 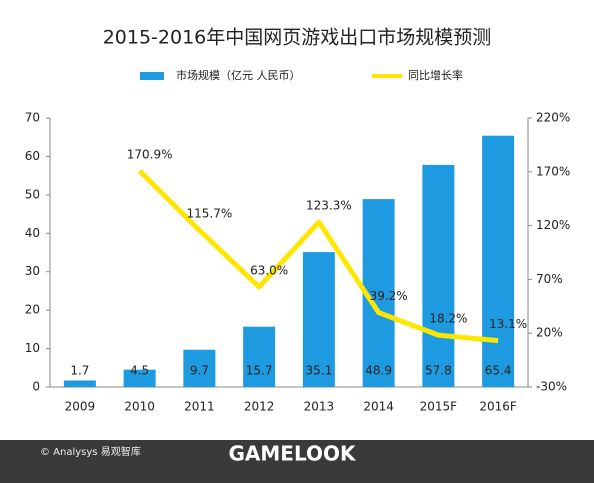 What do you see at coordinates (438, 371) in the screenshot?
I see `bar-value-label: 57.8` at bounding box center [438, 371].